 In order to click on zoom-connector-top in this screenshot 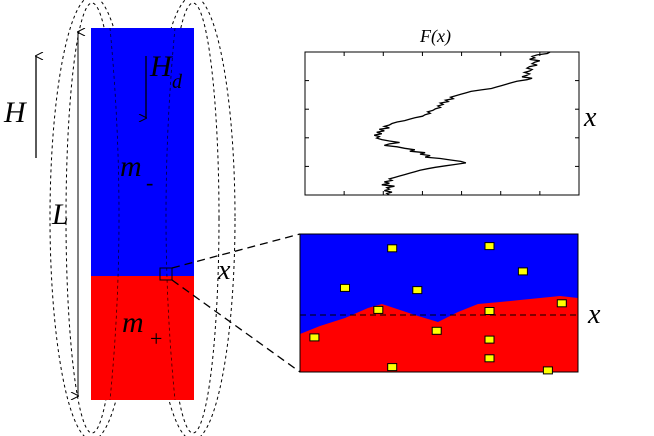, I will do `click(236, 251)`.